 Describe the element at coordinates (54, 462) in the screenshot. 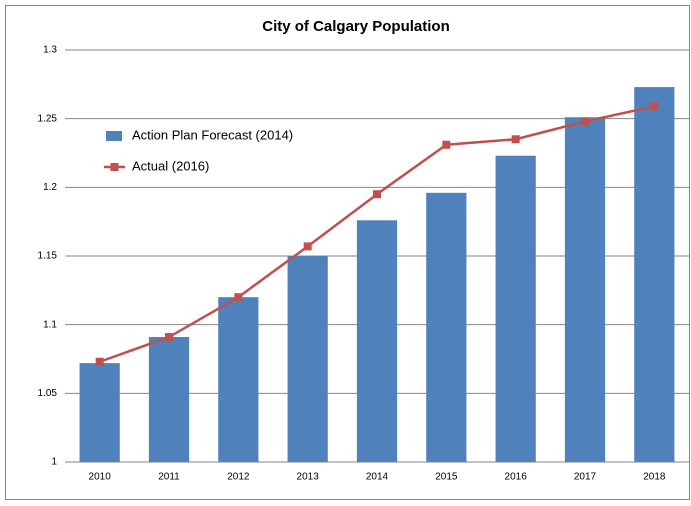

I see `y-tick-label: 1` at that location.